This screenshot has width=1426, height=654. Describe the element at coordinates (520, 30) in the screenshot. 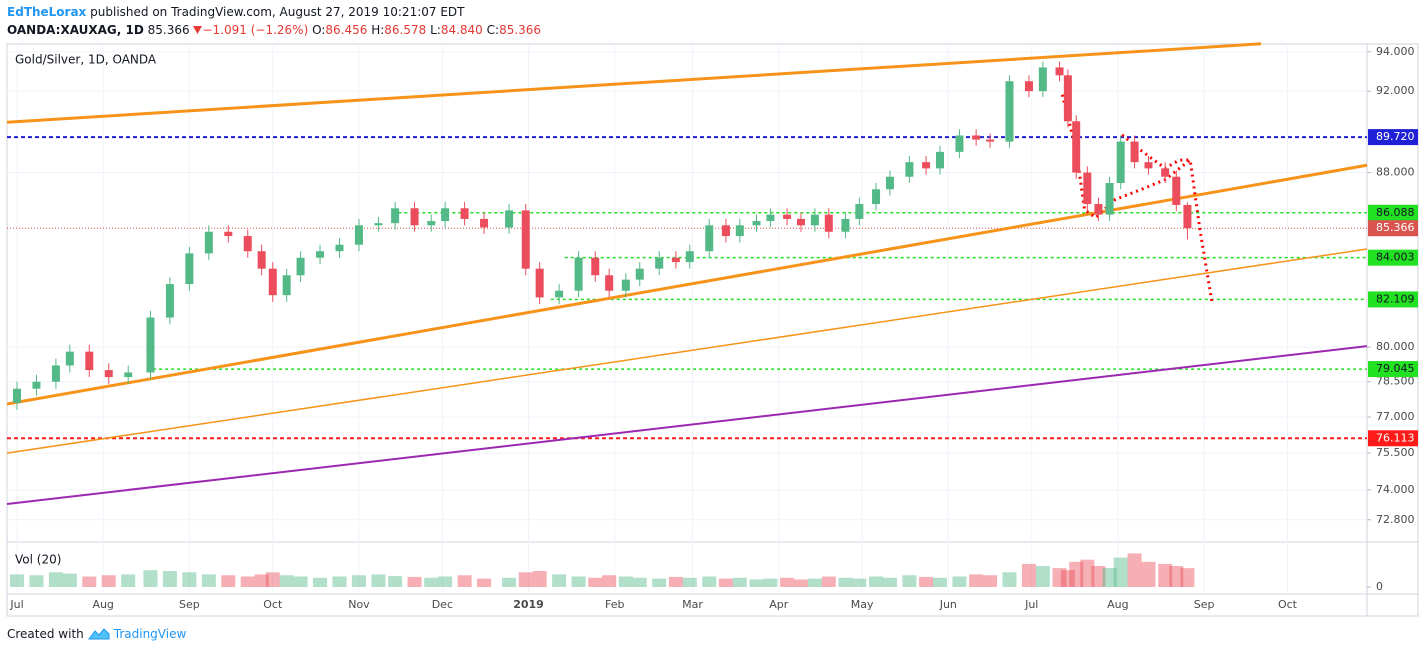

I see `close: 85.366` at that location.